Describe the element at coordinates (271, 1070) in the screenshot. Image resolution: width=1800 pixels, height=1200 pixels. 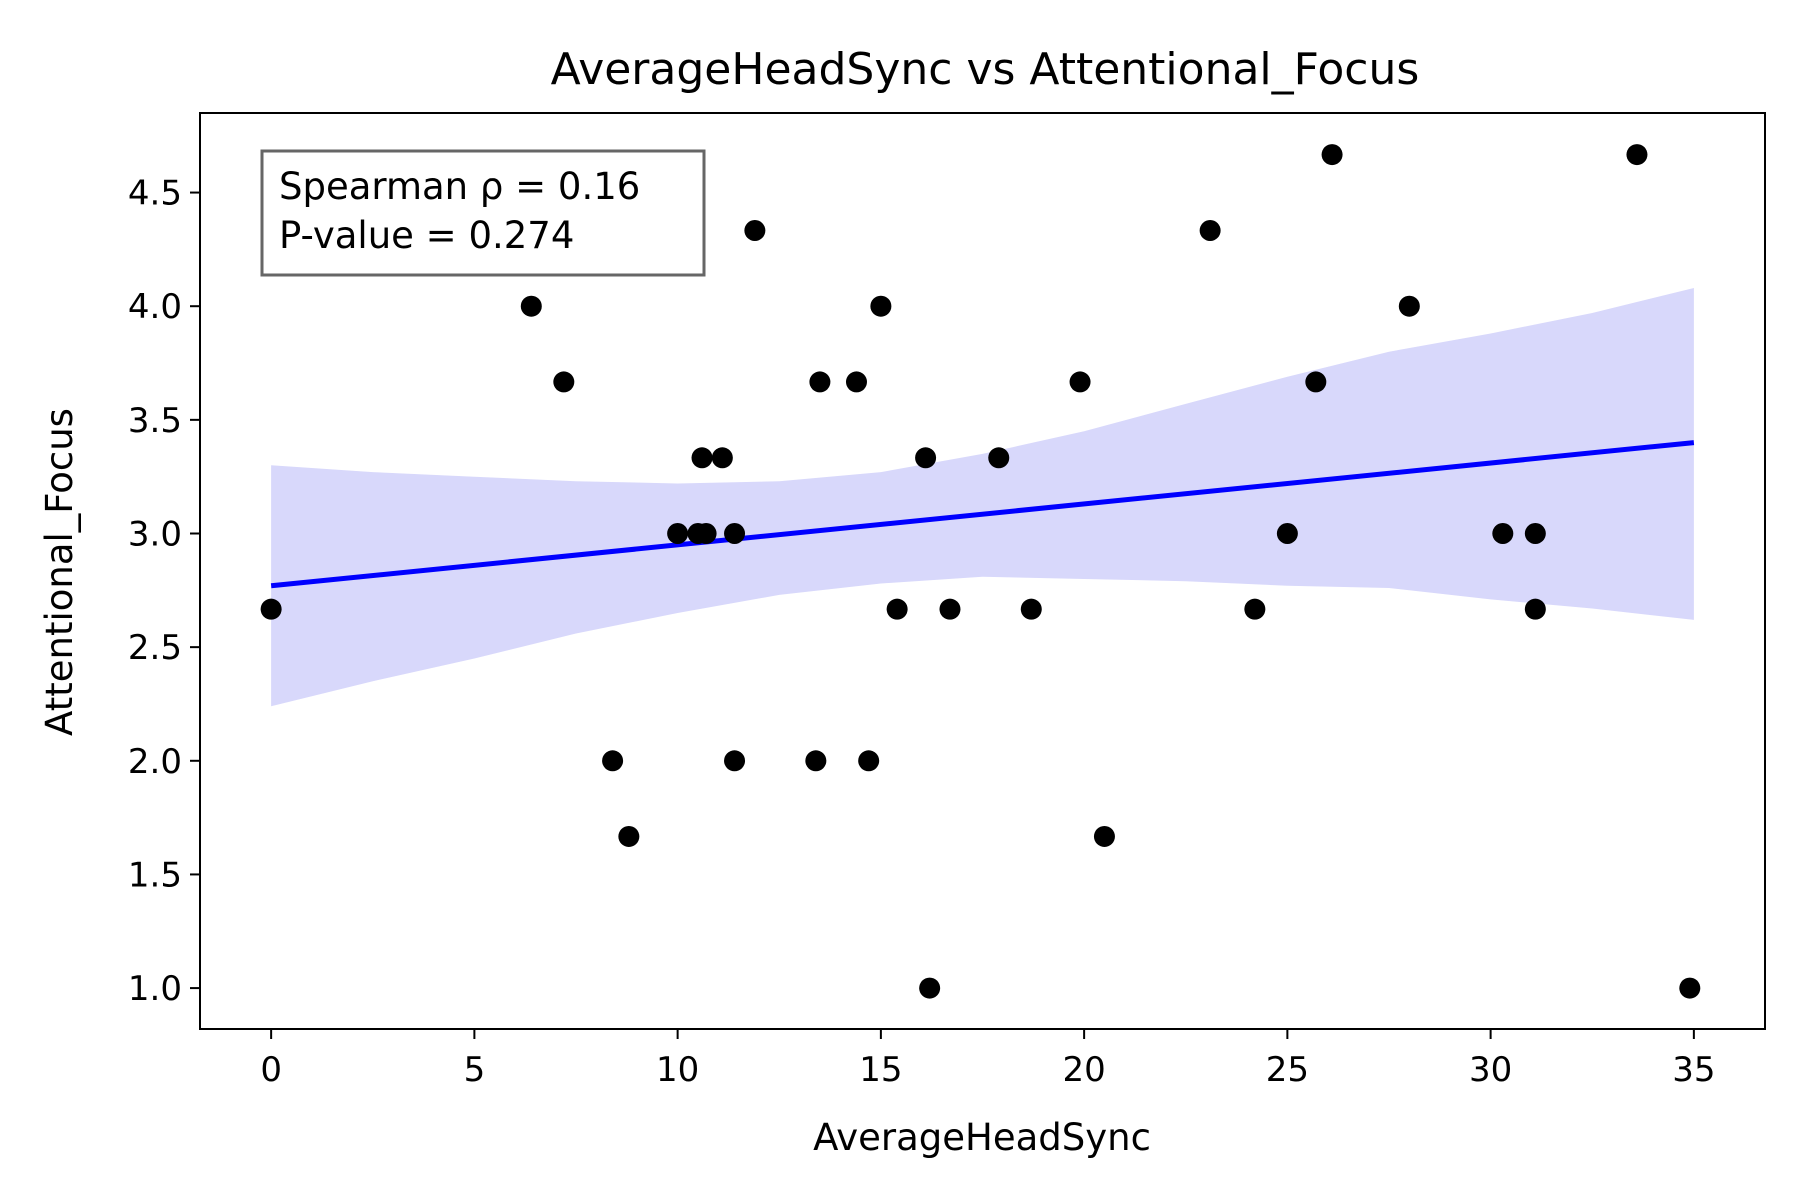
I see `x-tick-label: 0` at that location.